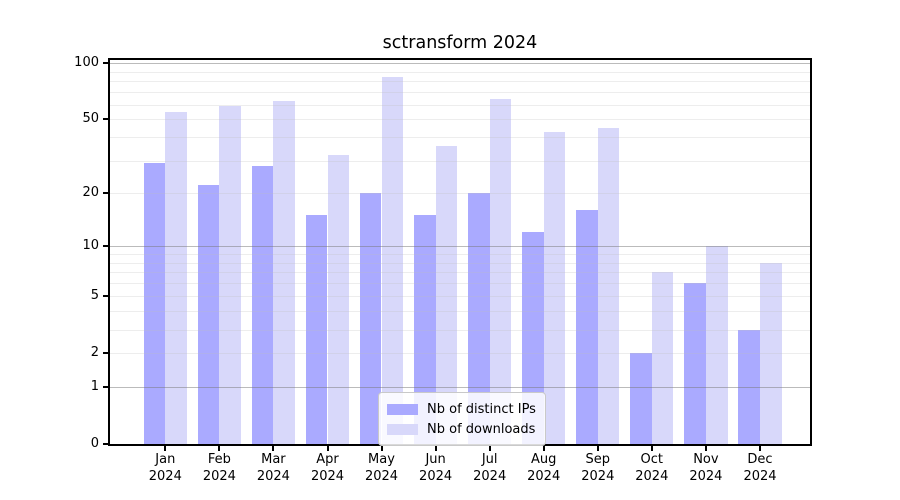  What do you see at coordinates (230, 275) in the screenshot?
I see `bar-downloads-feb` at bounding box center [230, 275].